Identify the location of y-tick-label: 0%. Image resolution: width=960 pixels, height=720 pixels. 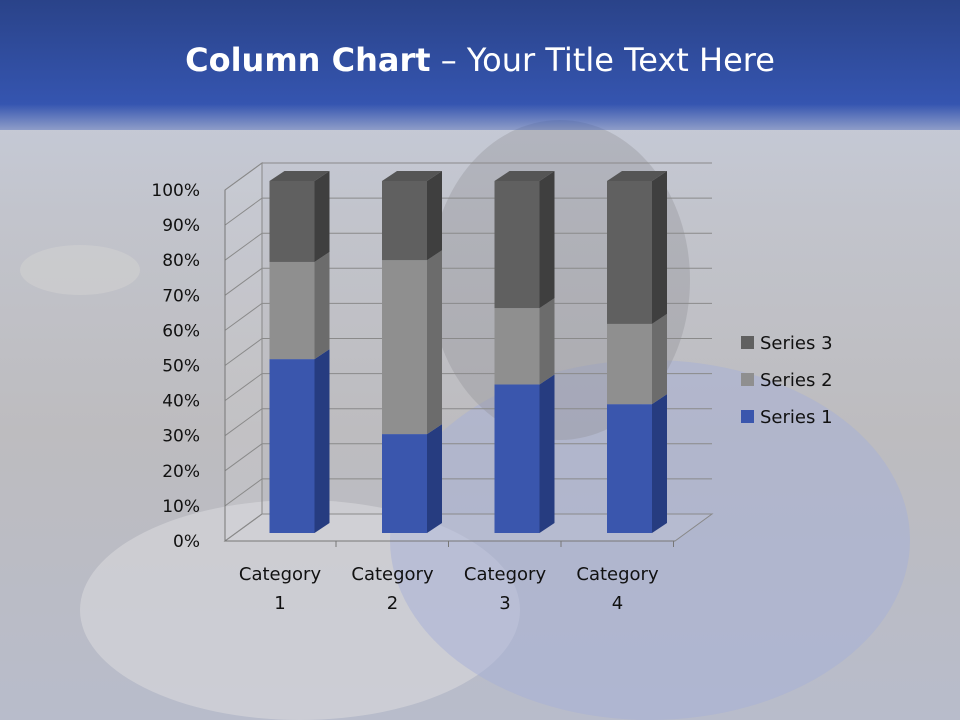
(186, 542).